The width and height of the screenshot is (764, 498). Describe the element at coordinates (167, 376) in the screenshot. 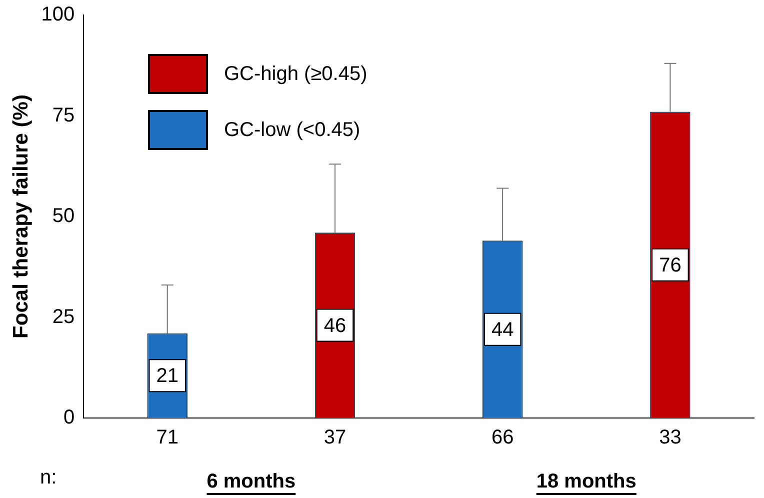

I see `data-label: 21` at that location.